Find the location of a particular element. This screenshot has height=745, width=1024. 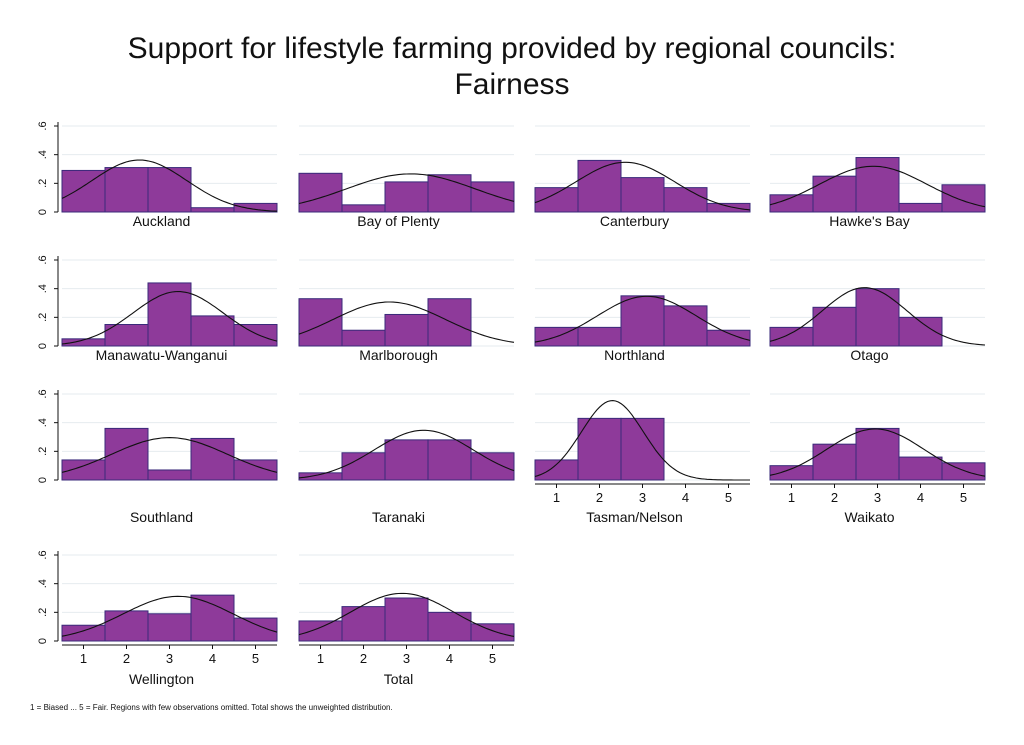

panel-7: Otago is located at coordinates (877, 311).